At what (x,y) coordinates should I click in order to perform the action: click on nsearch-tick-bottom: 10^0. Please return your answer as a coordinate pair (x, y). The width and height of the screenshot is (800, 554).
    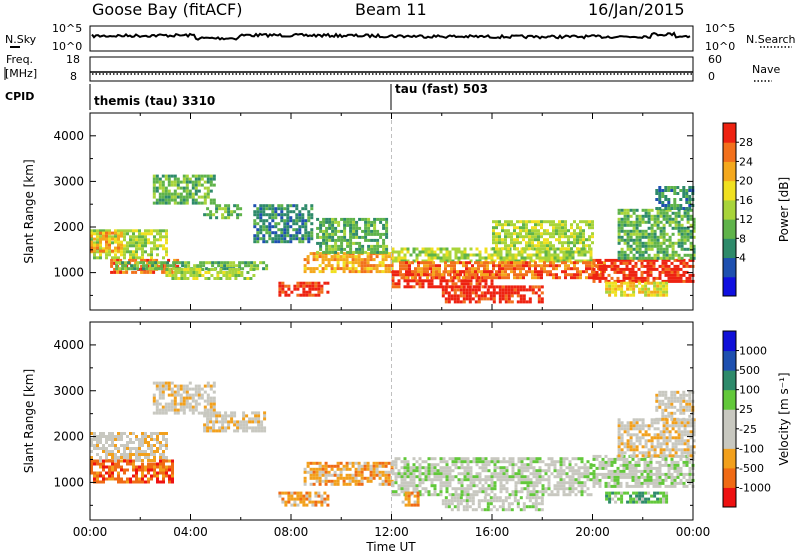
    Looking at the image, I should click on (720, 46).